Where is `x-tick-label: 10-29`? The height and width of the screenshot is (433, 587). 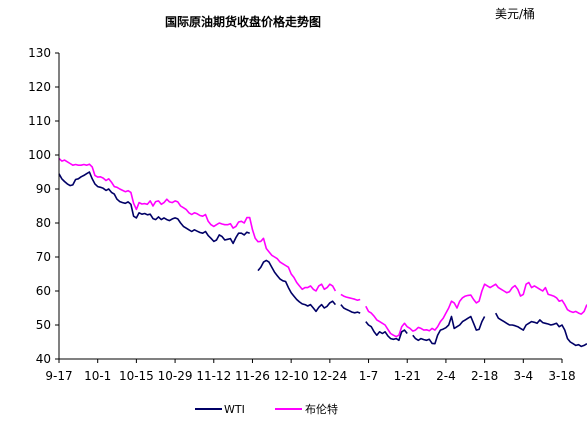
x-tick-label: 10-29 is located at coordinates (175, 376).